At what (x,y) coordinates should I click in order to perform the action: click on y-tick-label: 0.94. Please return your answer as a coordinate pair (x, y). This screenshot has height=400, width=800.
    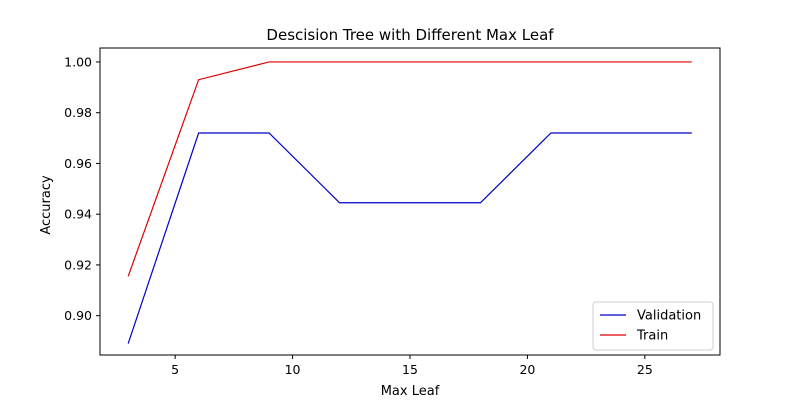
    Looking at the image, I should click on (78, 214).